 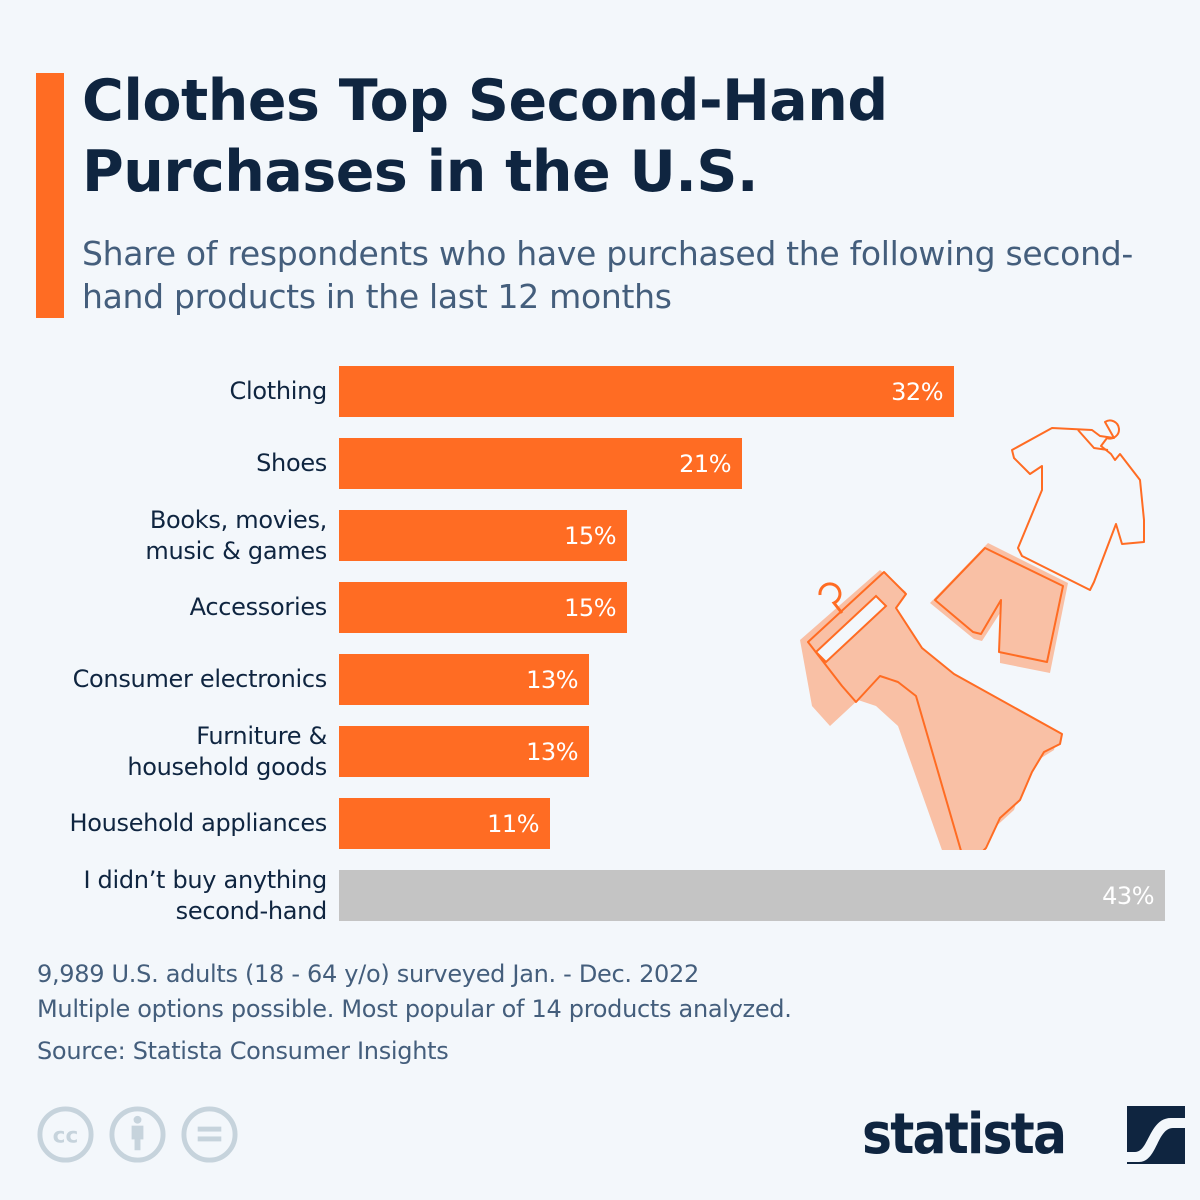 What do you see at coordinates (227, 751) in the screenshot?
I see `category-label: Furniture & household goods` at bounding box center [227, 751].